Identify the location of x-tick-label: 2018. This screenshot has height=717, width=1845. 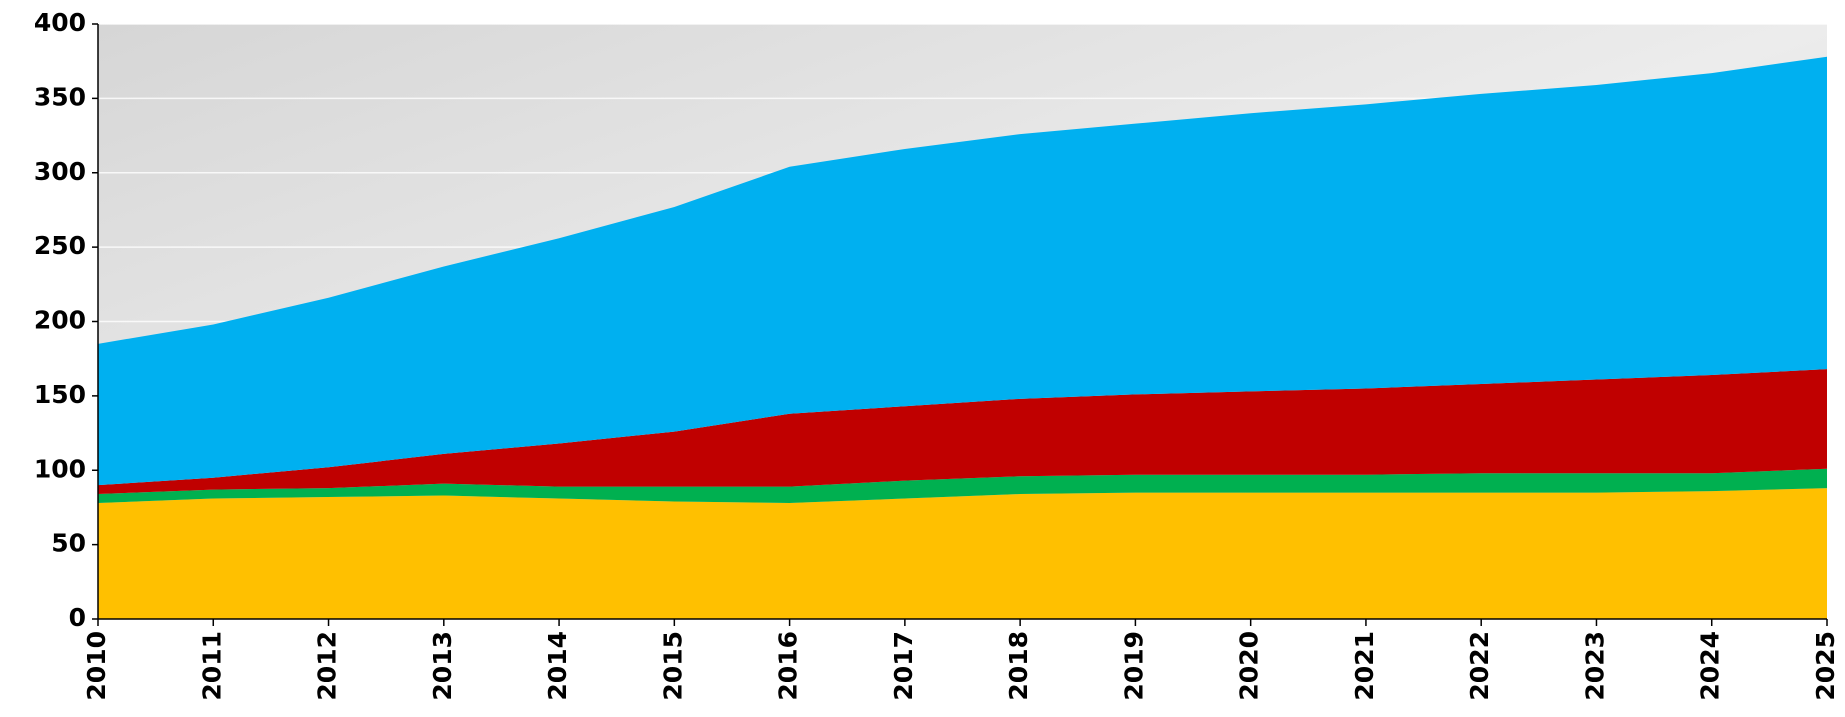
(1018, 666).